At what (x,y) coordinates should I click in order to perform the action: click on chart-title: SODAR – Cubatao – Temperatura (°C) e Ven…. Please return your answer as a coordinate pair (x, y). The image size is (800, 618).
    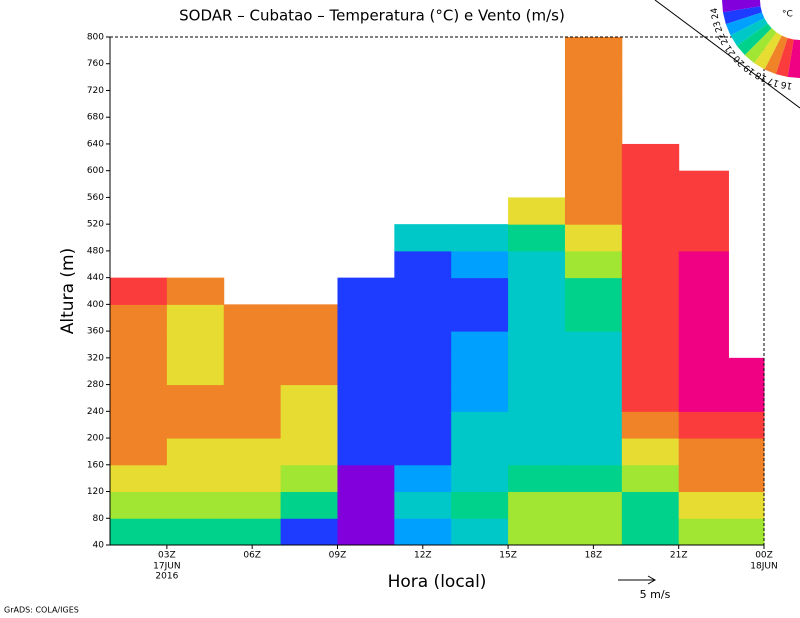
    Looking at the image, I should click on (372, 16).